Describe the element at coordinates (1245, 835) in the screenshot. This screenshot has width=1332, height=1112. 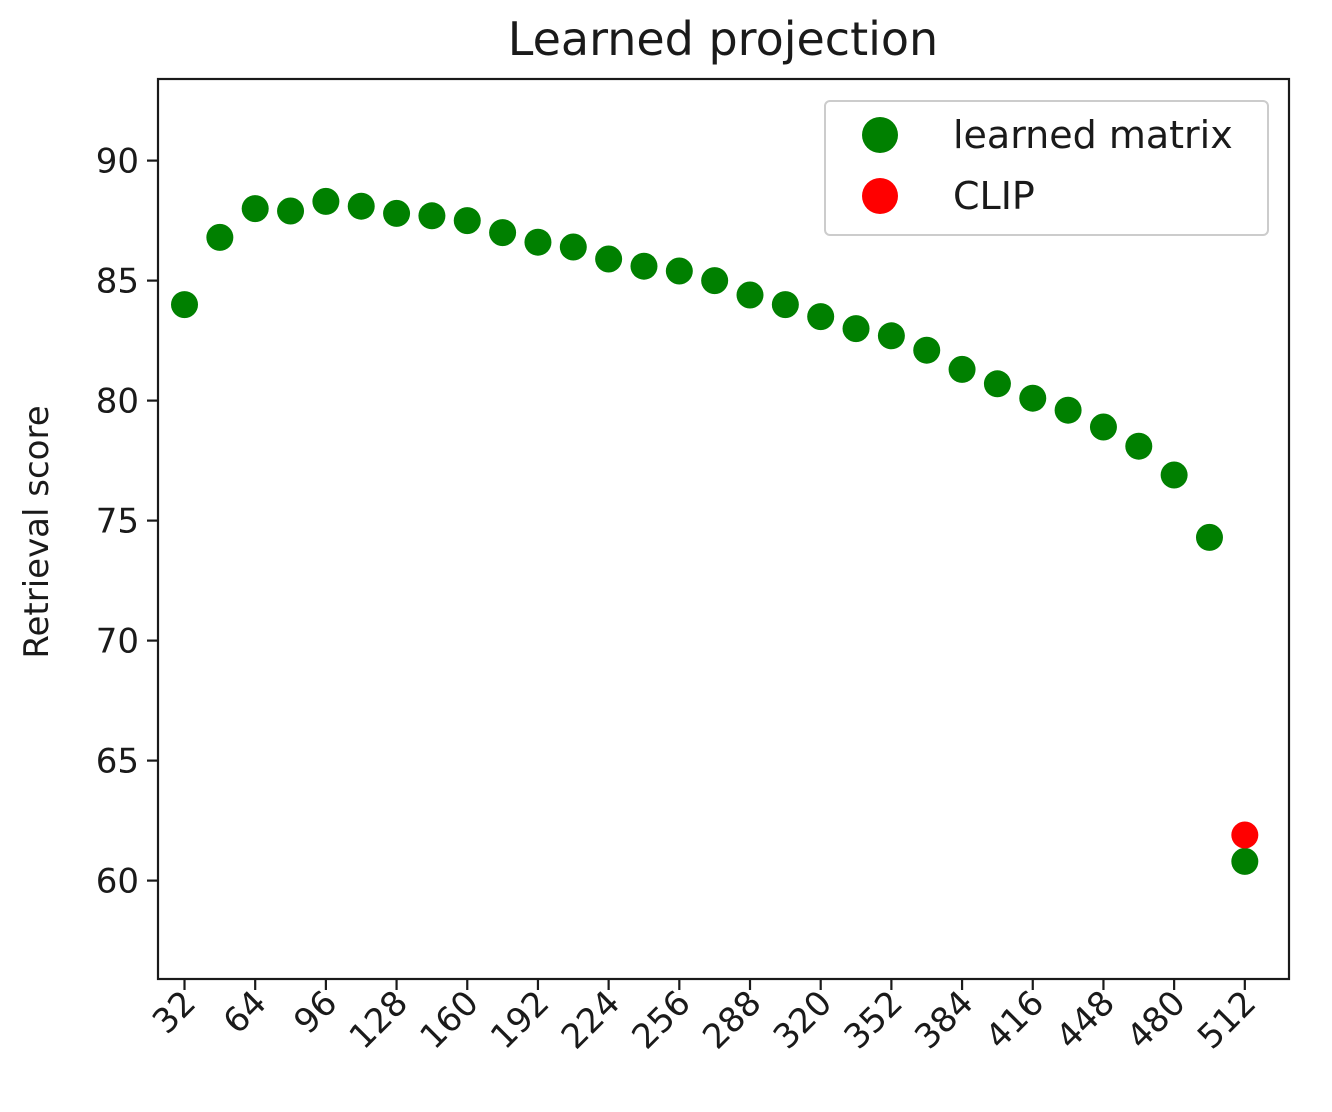
I see `clip-point` at that location.